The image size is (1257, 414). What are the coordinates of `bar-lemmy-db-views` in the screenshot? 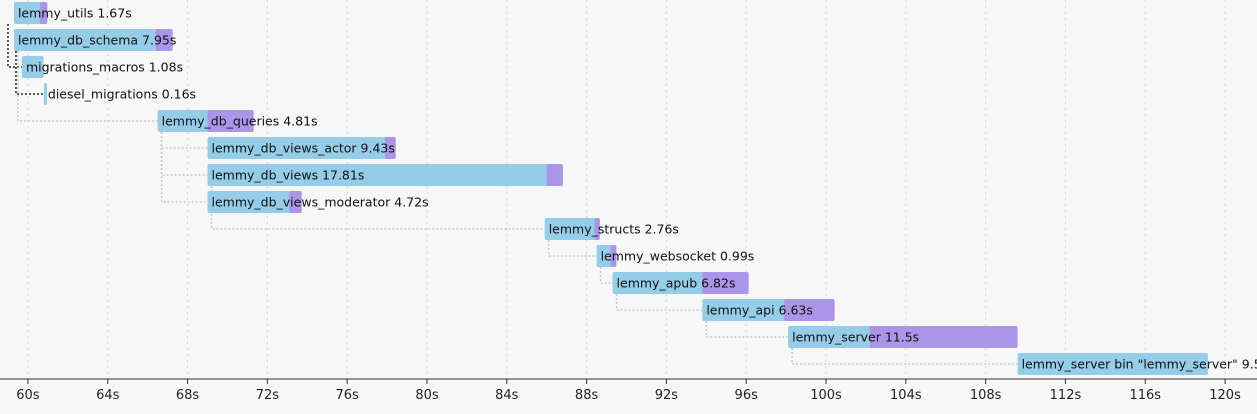 It's located at (385, 175).